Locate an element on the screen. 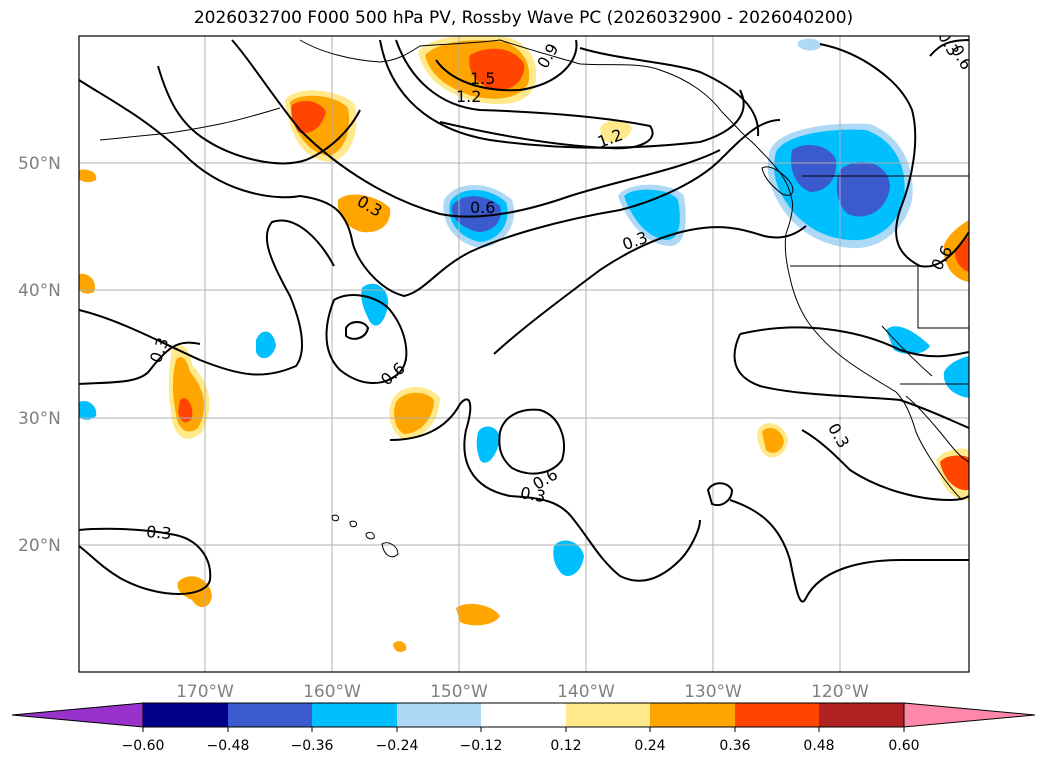 Image resolution: width=1047 pixels, height=765 pixels. lon-label-130w: 130°W is located at coordinates (713, 692).